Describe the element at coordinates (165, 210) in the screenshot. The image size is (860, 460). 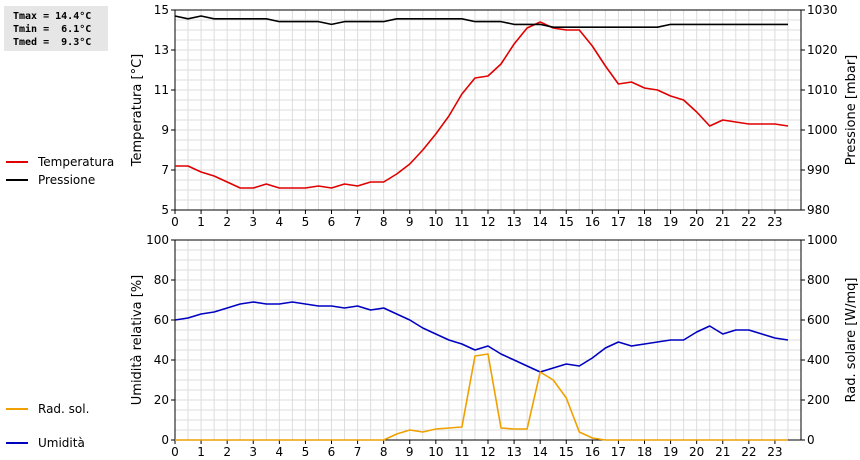
I see `y-tick-label: 5` at that location.